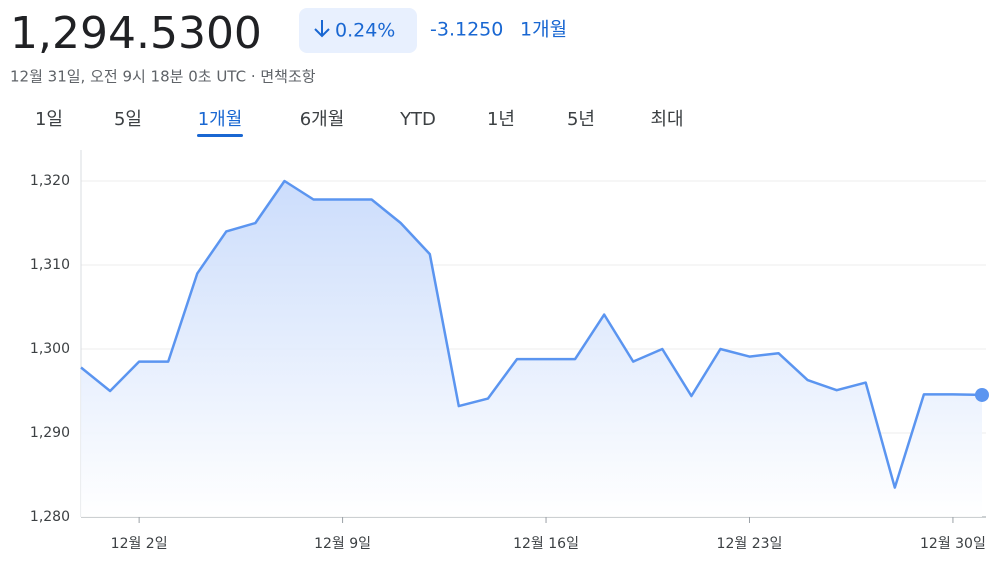 Image resolution: width=999 pixels, height=562 pixels. What do you see at coordinates (322, 119) in the screenshot?
I see `tab: 6개월` at bounding box center [322, 119].